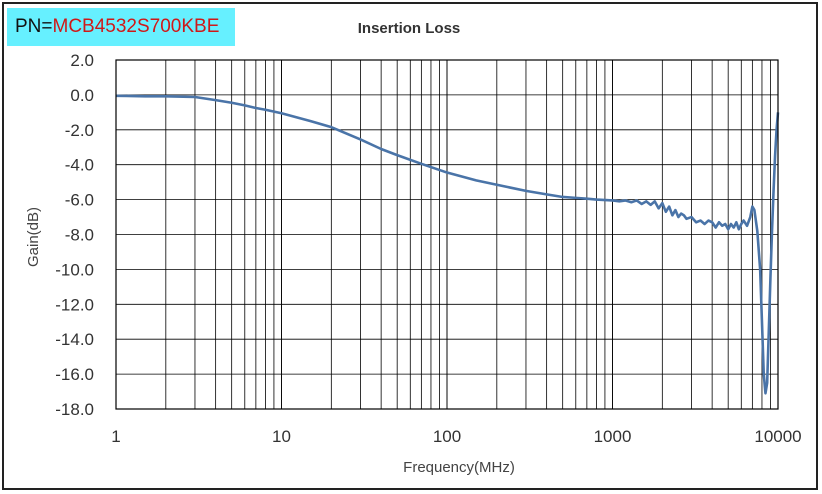 This screenshot has width=822, height=494. I want to click on x-tick-label: 1, so click(115, 436).